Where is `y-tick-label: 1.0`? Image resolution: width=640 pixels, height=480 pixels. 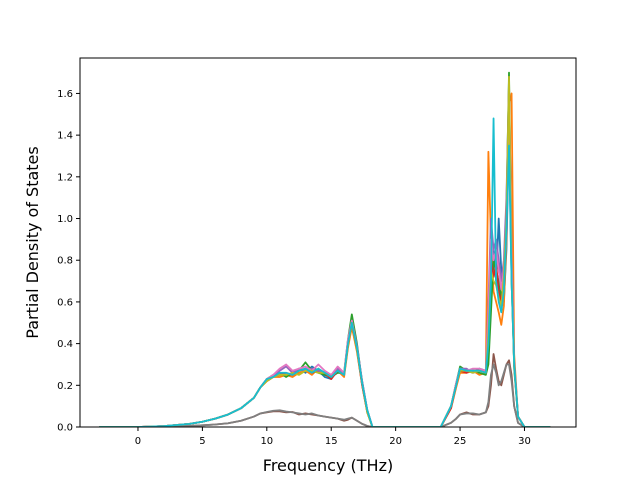 y-tick-label: 1.0 is located at coordinates (65, 219).